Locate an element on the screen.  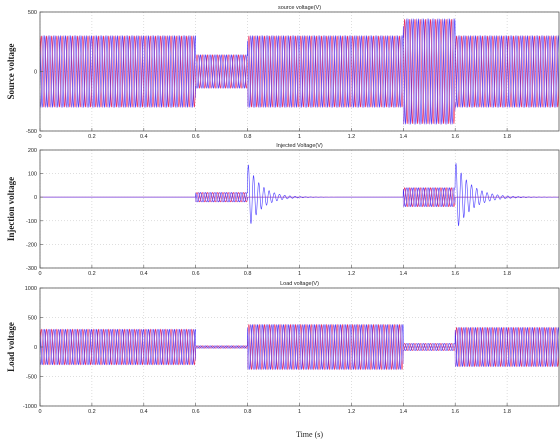
plot-title: source voltage(V) is located at coordinates (299, 8).